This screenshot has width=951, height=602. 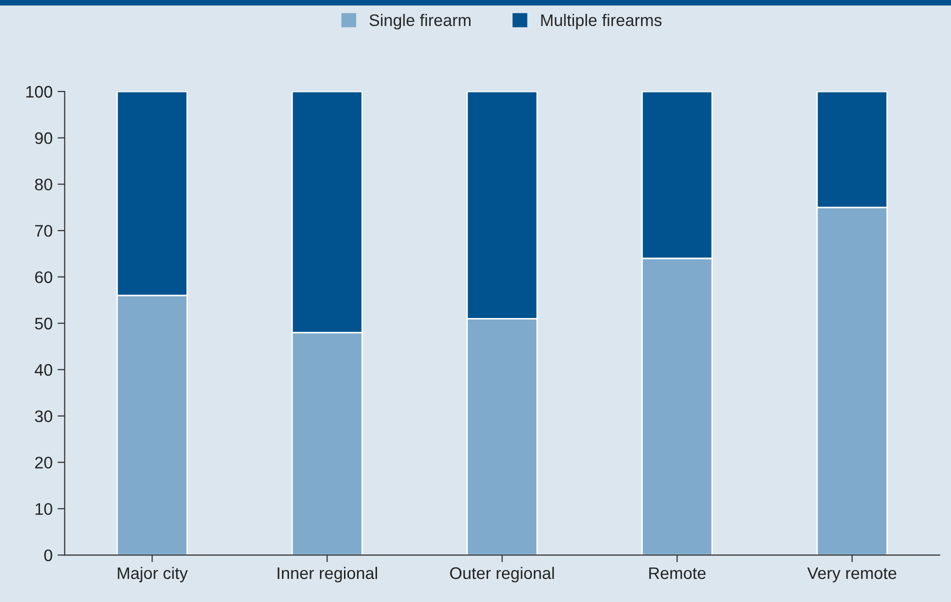 I want to click on legend-label: Multiple firearms, so click(x=601, y=22).